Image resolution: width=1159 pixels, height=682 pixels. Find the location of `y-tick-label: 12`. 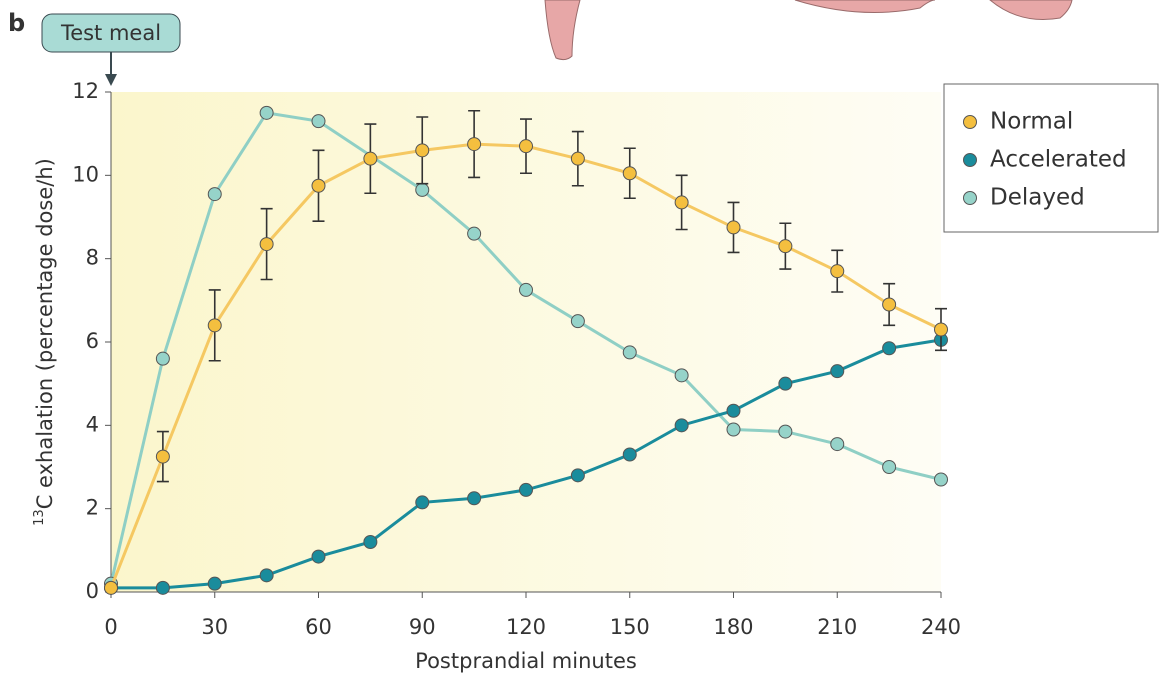

y-tick-label: 12 is located at coordinates (85, 91).